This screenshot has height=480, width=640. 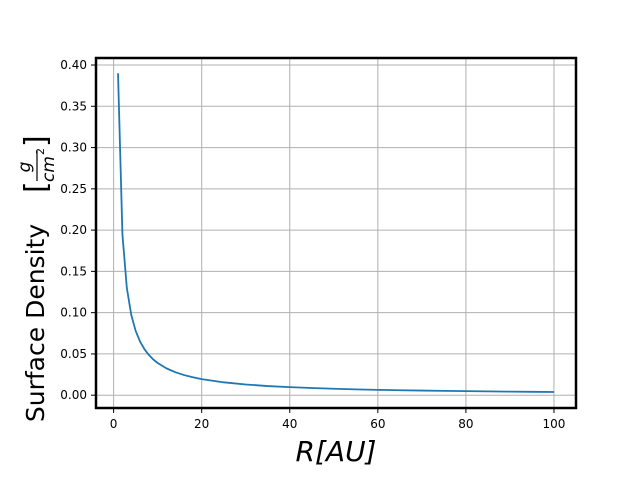 I want to click on y-axis-title-unit-numerator: g, so click(x=25, y=166).